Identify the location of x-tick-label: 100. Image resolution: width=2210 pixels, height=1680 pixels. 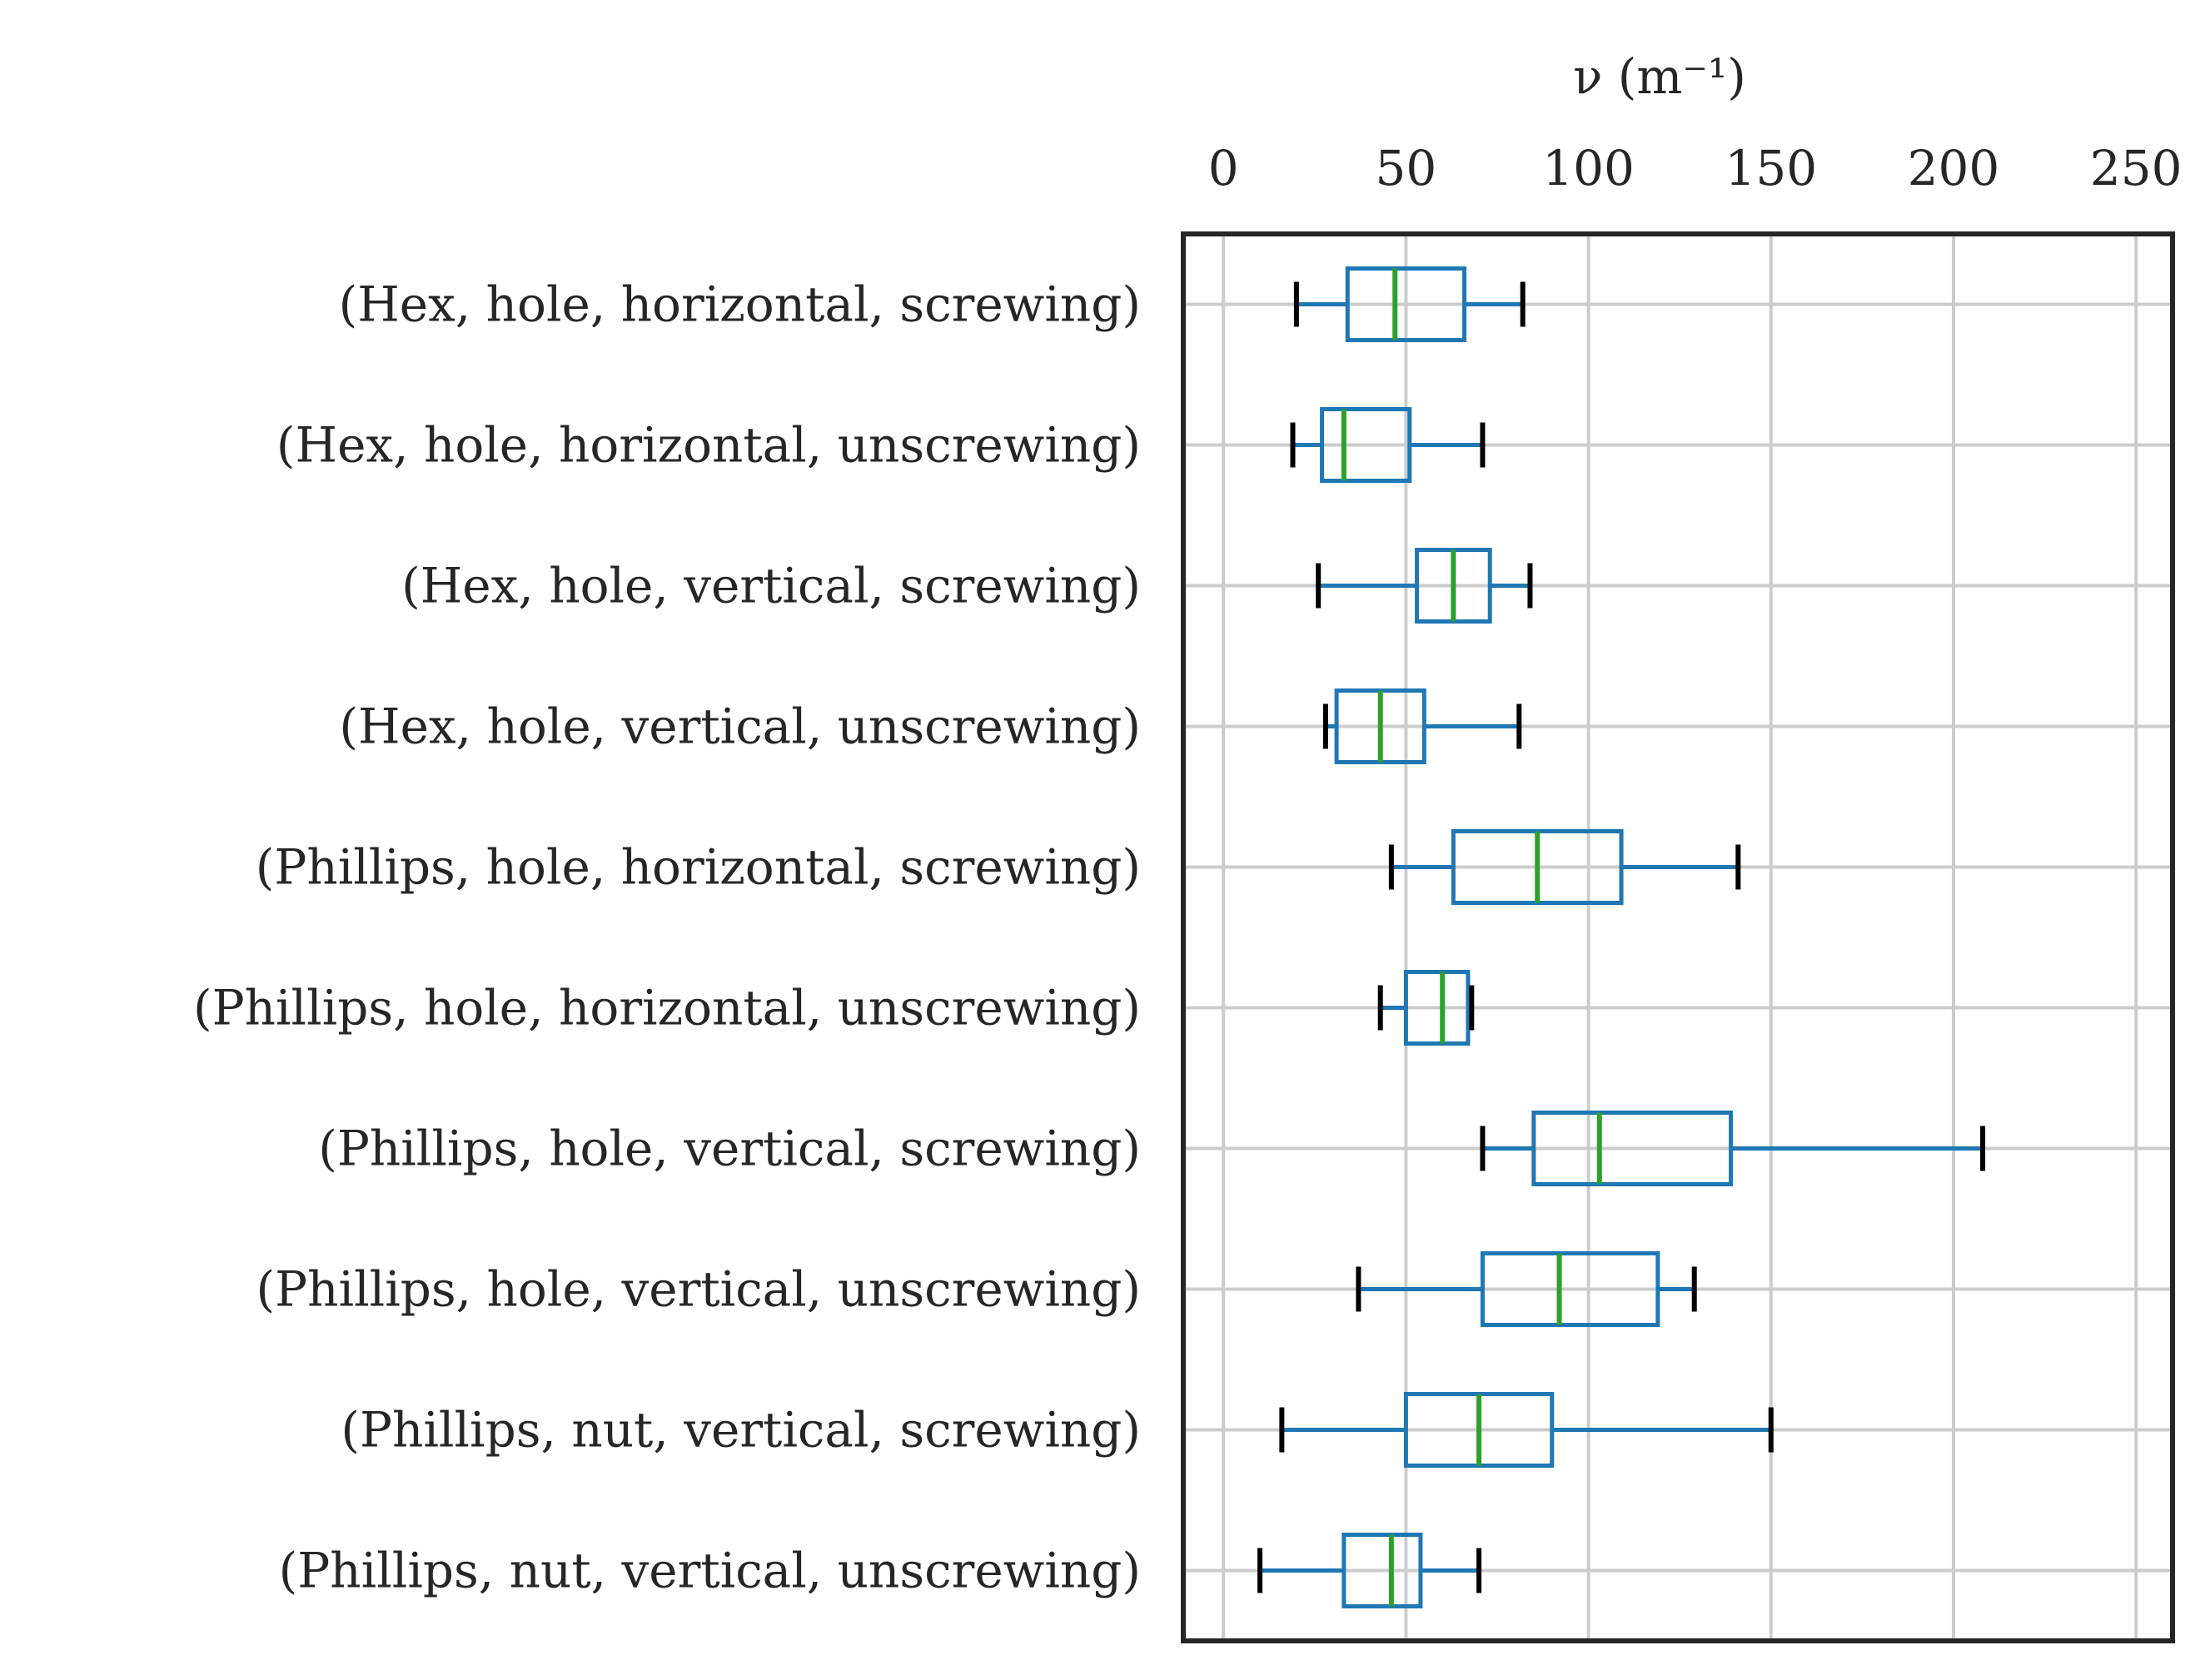
(1588, 168).